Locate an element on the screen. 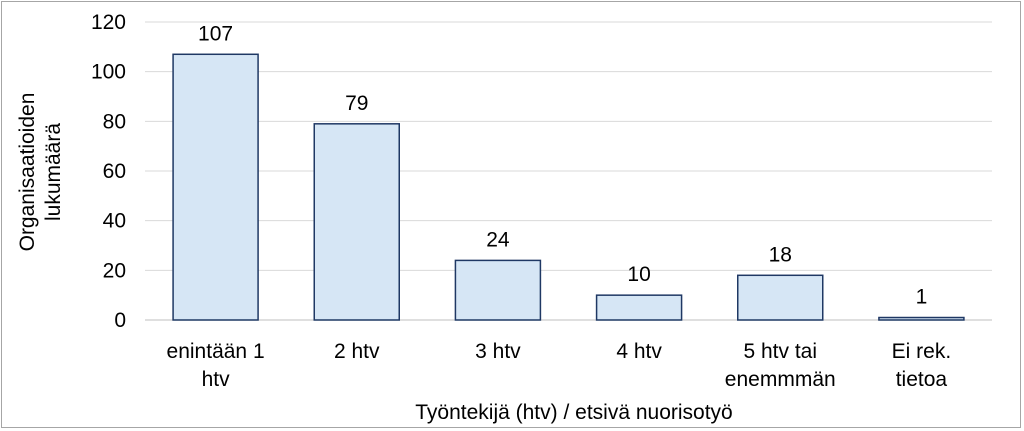 Image resolution: width=1024 pixels, height=431 pixels. y-tick-label: 60 is located at coordinates (114, 171).